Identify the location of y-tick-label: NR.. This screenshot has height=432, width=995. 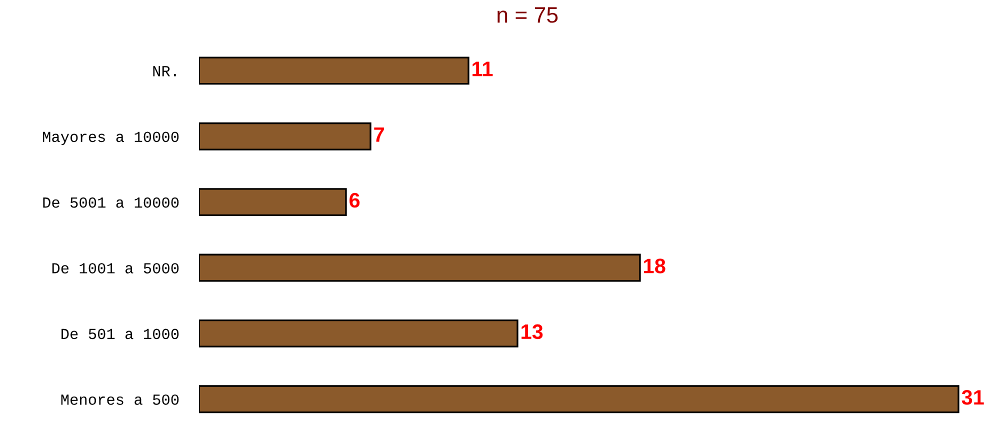
(164, 71).